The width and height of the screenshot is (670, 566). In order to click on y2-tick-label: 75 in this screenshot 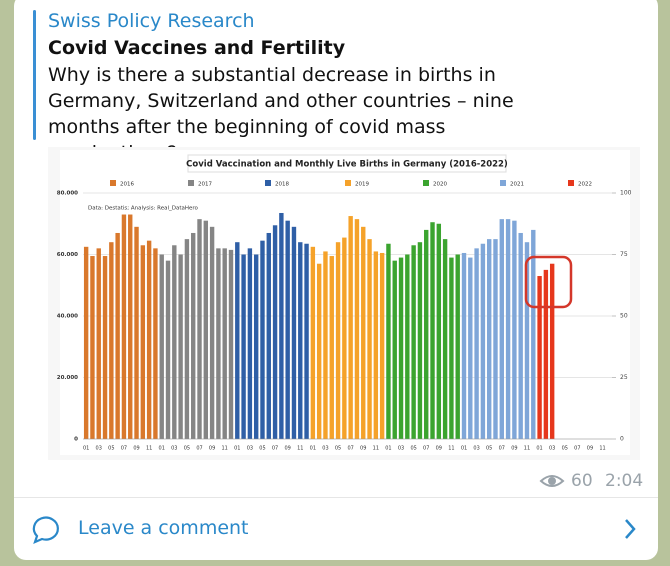, I will do `click(624, 254)`.